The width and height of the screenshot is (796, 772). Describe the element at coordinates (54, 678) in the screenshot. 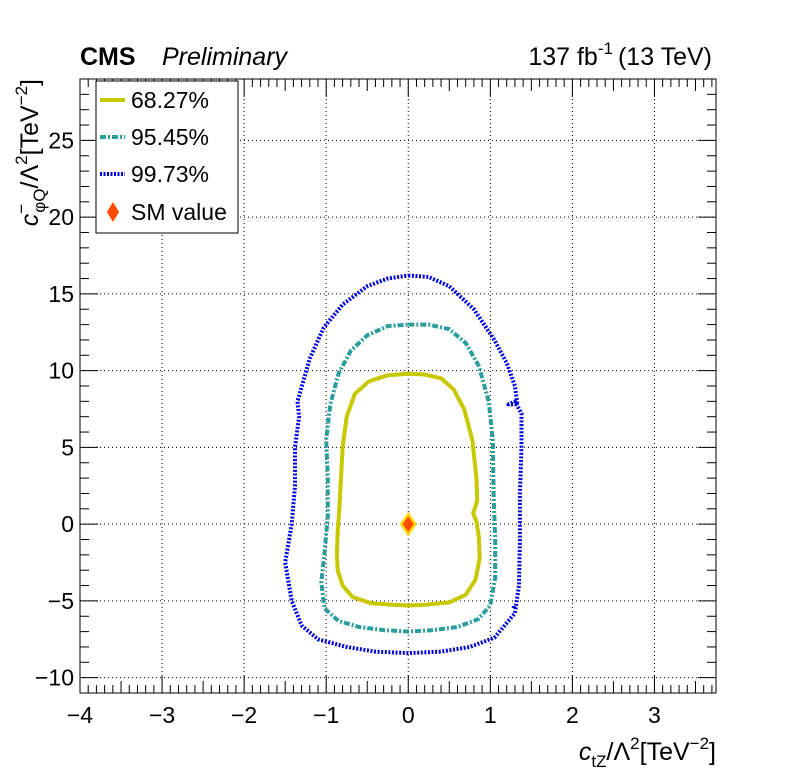

I see `y-tick-label: −10` at that location.